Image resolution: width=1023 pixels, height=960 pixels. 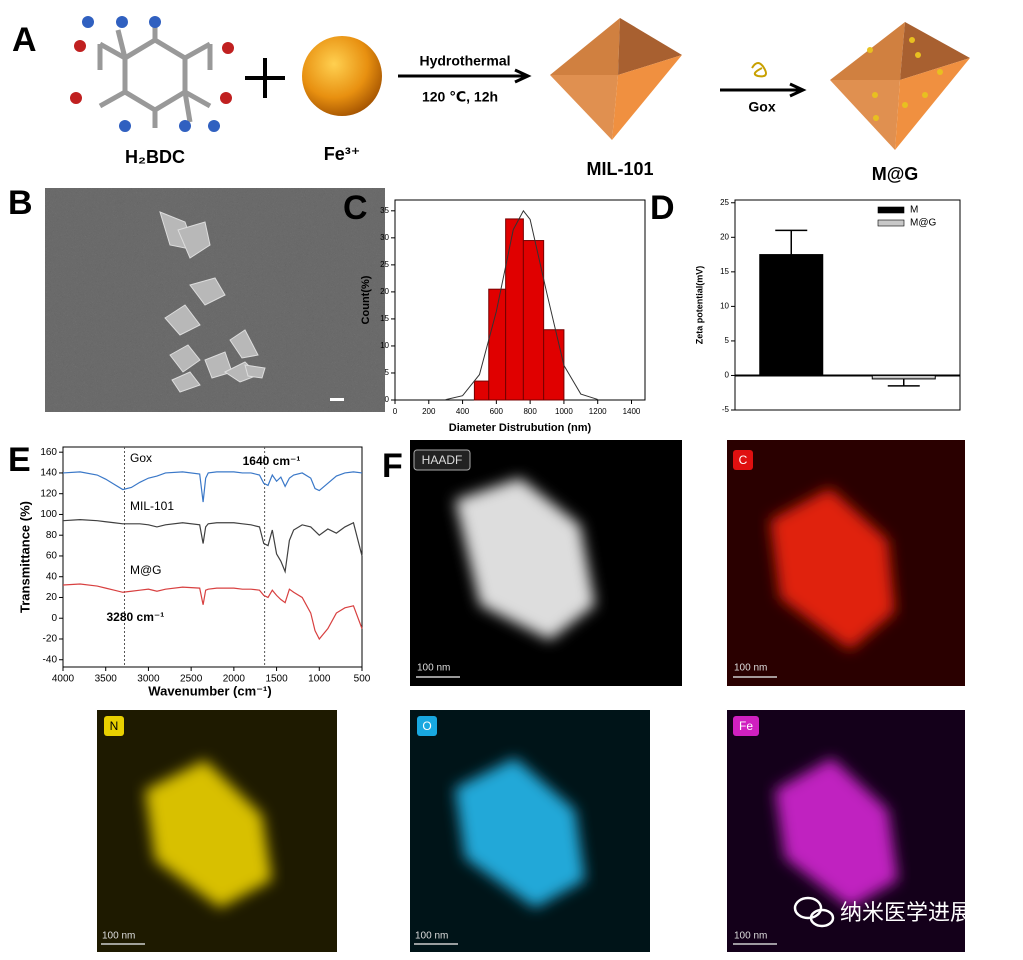 I want to click on map-label: N, so click(x=114, y=726).